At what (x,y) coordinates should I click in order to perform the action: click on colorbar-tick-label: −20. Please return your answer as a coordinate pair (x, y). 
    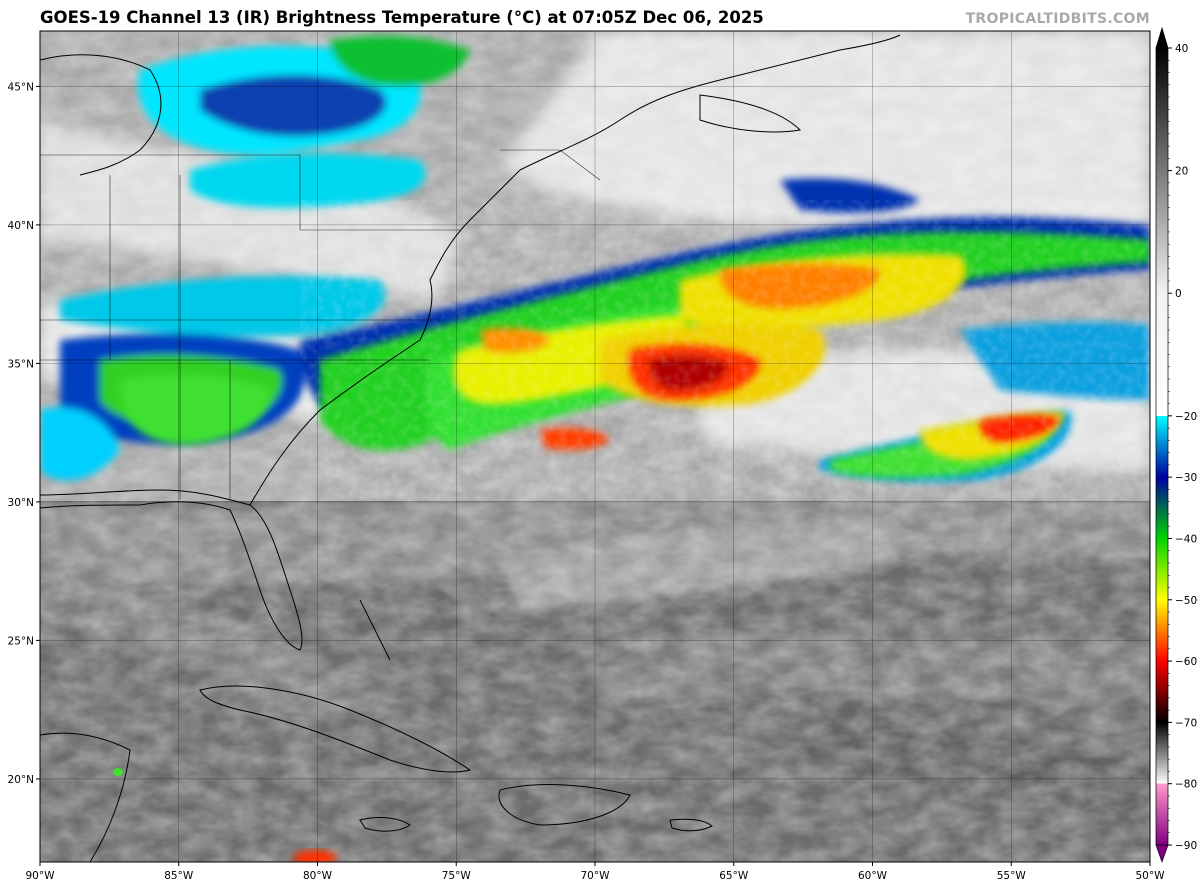
    Looking at the image, I should click on (1186, 417).